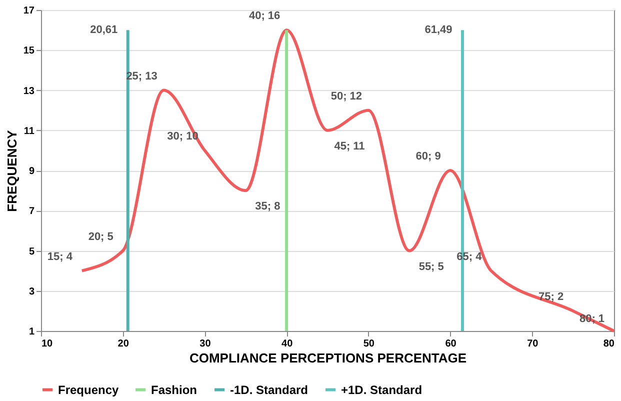 The height and width of the screenshot is (401, 621). Describe the element at coordinates (264, 16) in the screenshot. I see `data-label: 40; 16` at that location.